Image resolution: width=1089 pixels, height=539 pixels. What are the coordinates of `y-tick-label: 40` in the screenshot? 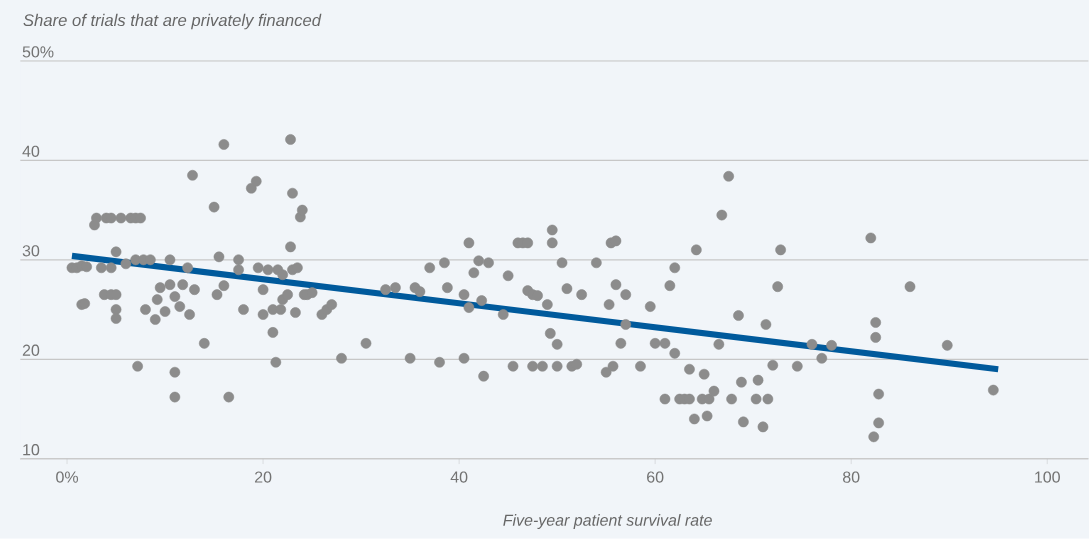 It's located at (31, 151).